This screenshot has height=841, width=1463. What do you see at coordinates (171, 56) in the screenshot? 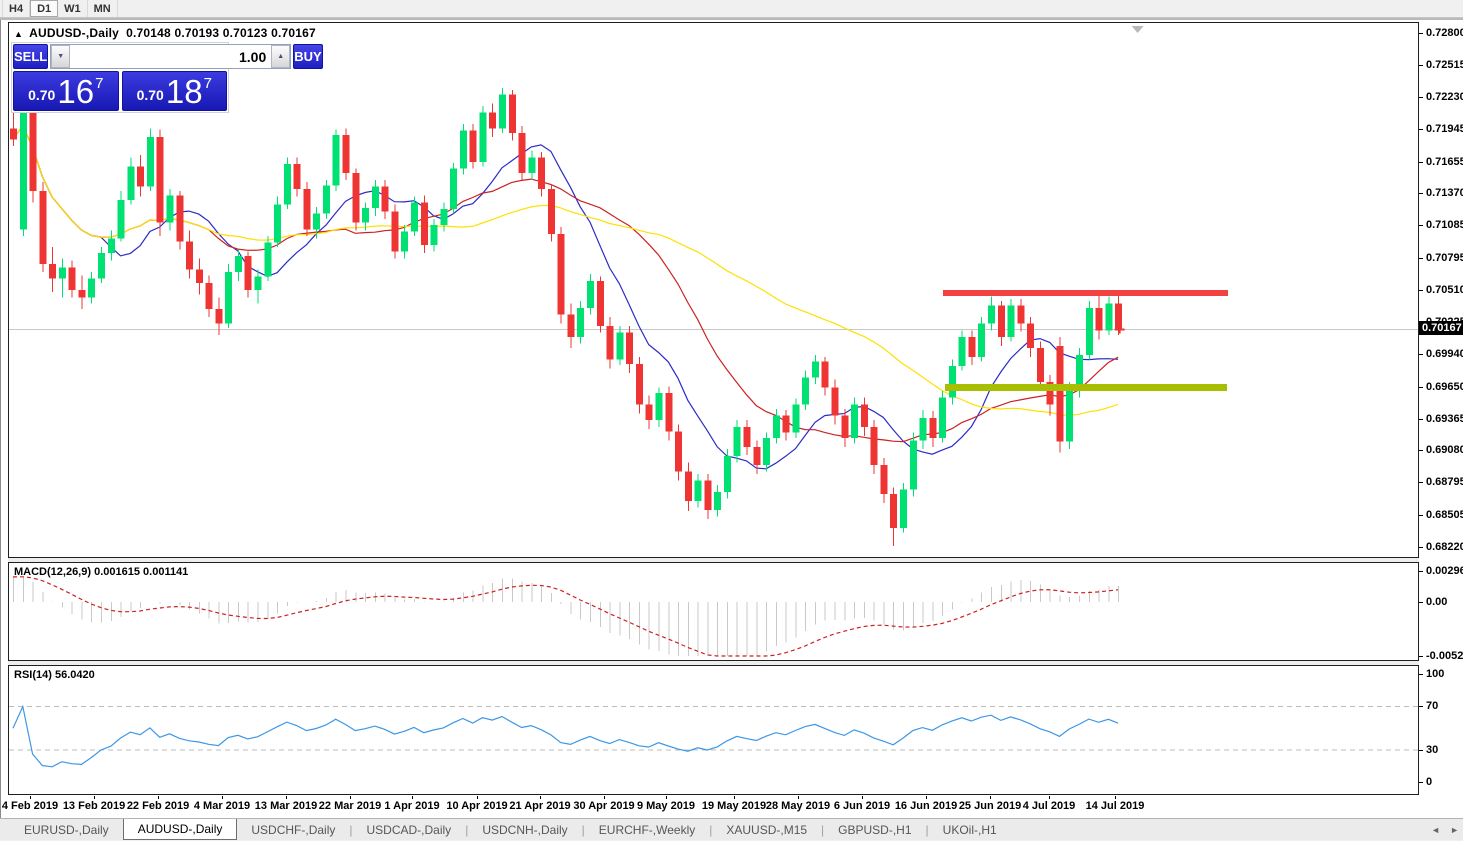
I see `volume-input` at bounding box center [171, 56].